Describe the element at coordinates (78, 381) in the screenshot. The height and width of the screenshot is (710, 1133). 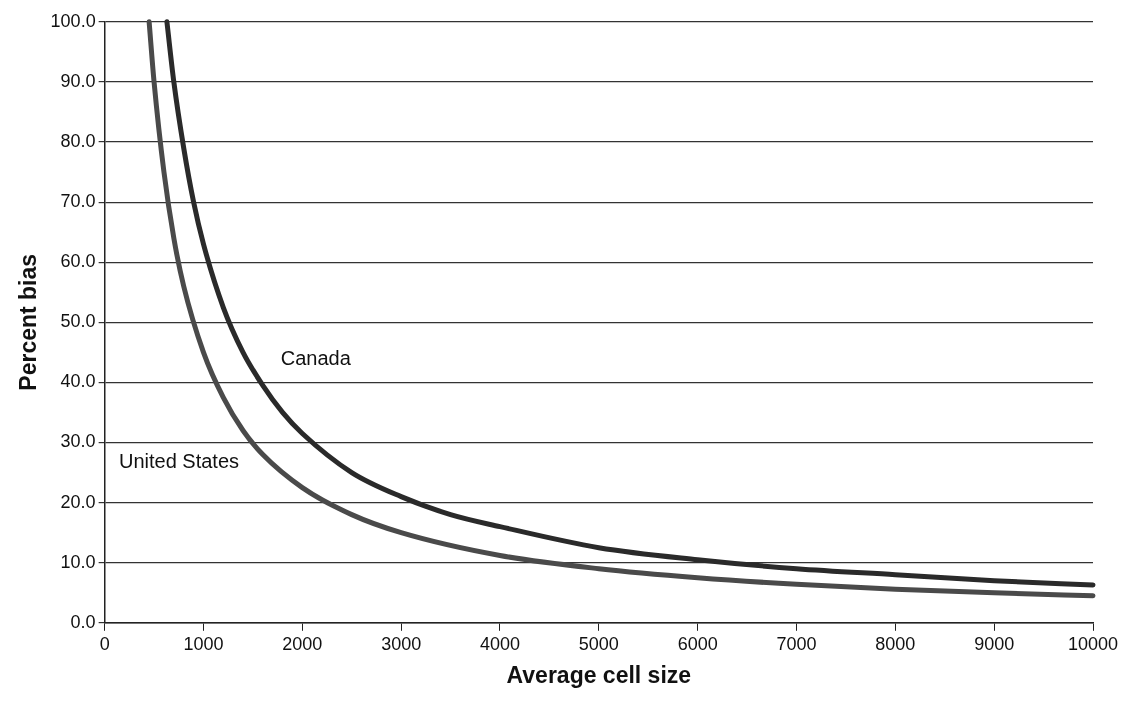
I see `y-tick-label: 40.0` at that location.